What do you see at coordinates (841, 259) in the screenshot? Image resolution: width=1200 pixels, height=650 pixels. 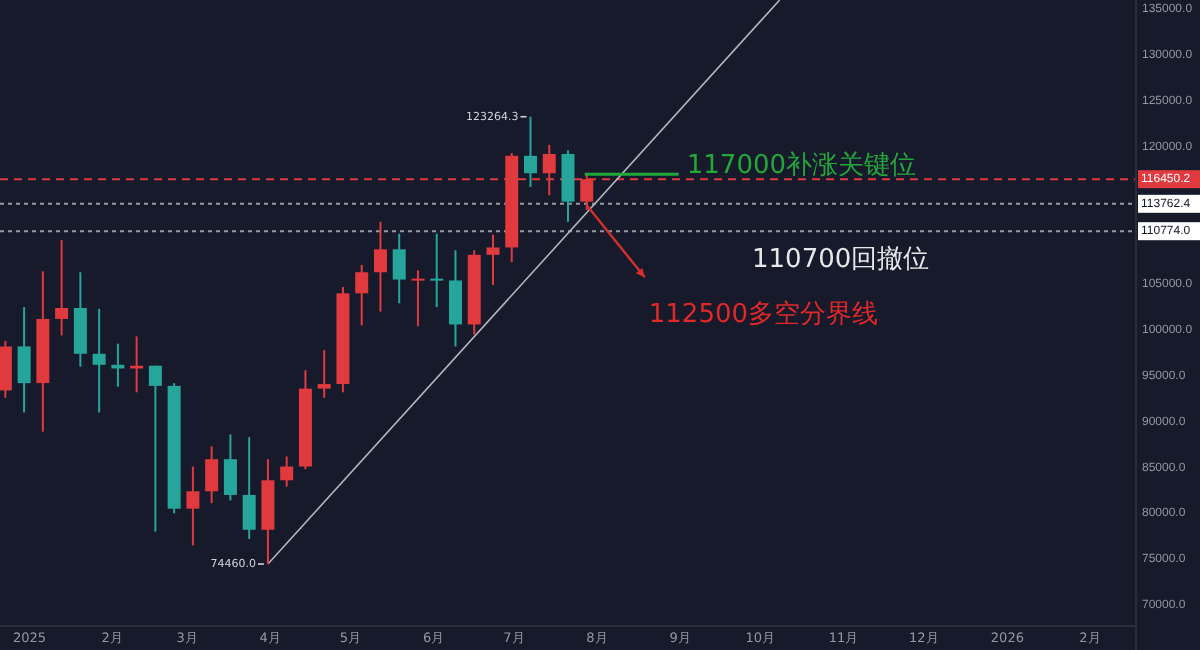 I see `annotation: 110700回撤位` at bounding box center [841, 259].